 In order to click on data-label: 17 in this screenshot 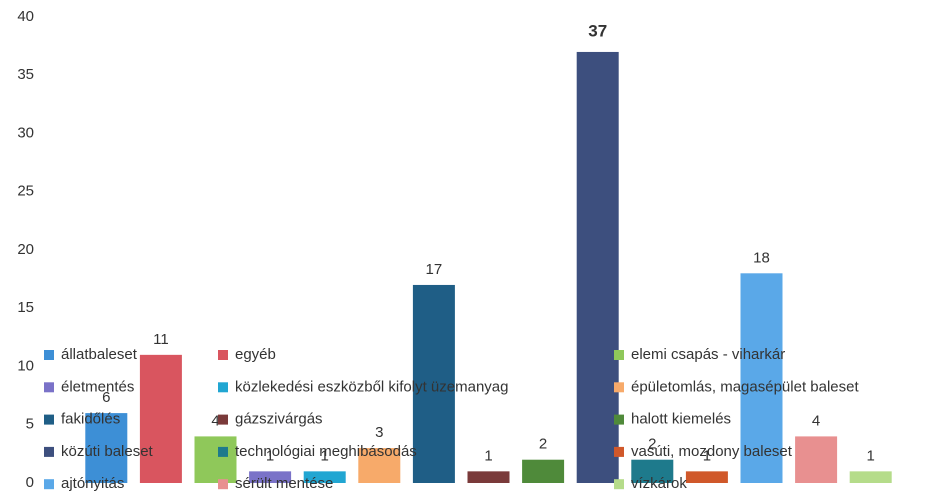, I will do `click(434, 269)`.